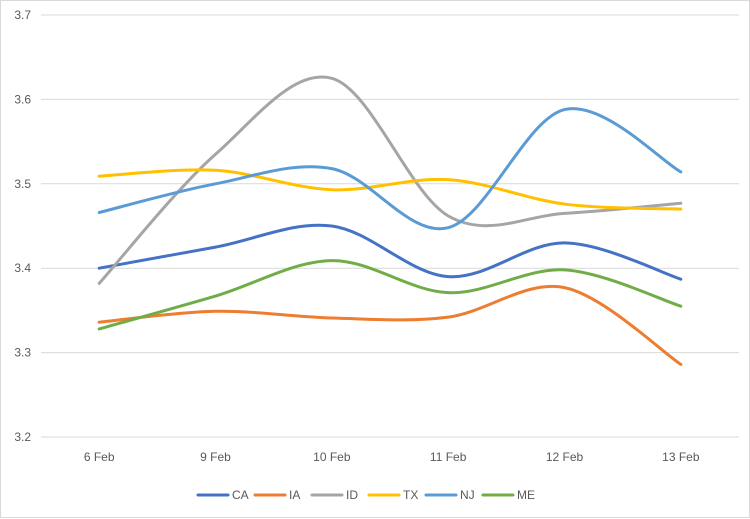 The width and height of the screenshot is (750, 519). I want to click on series-line-ca, so click(390, 252).